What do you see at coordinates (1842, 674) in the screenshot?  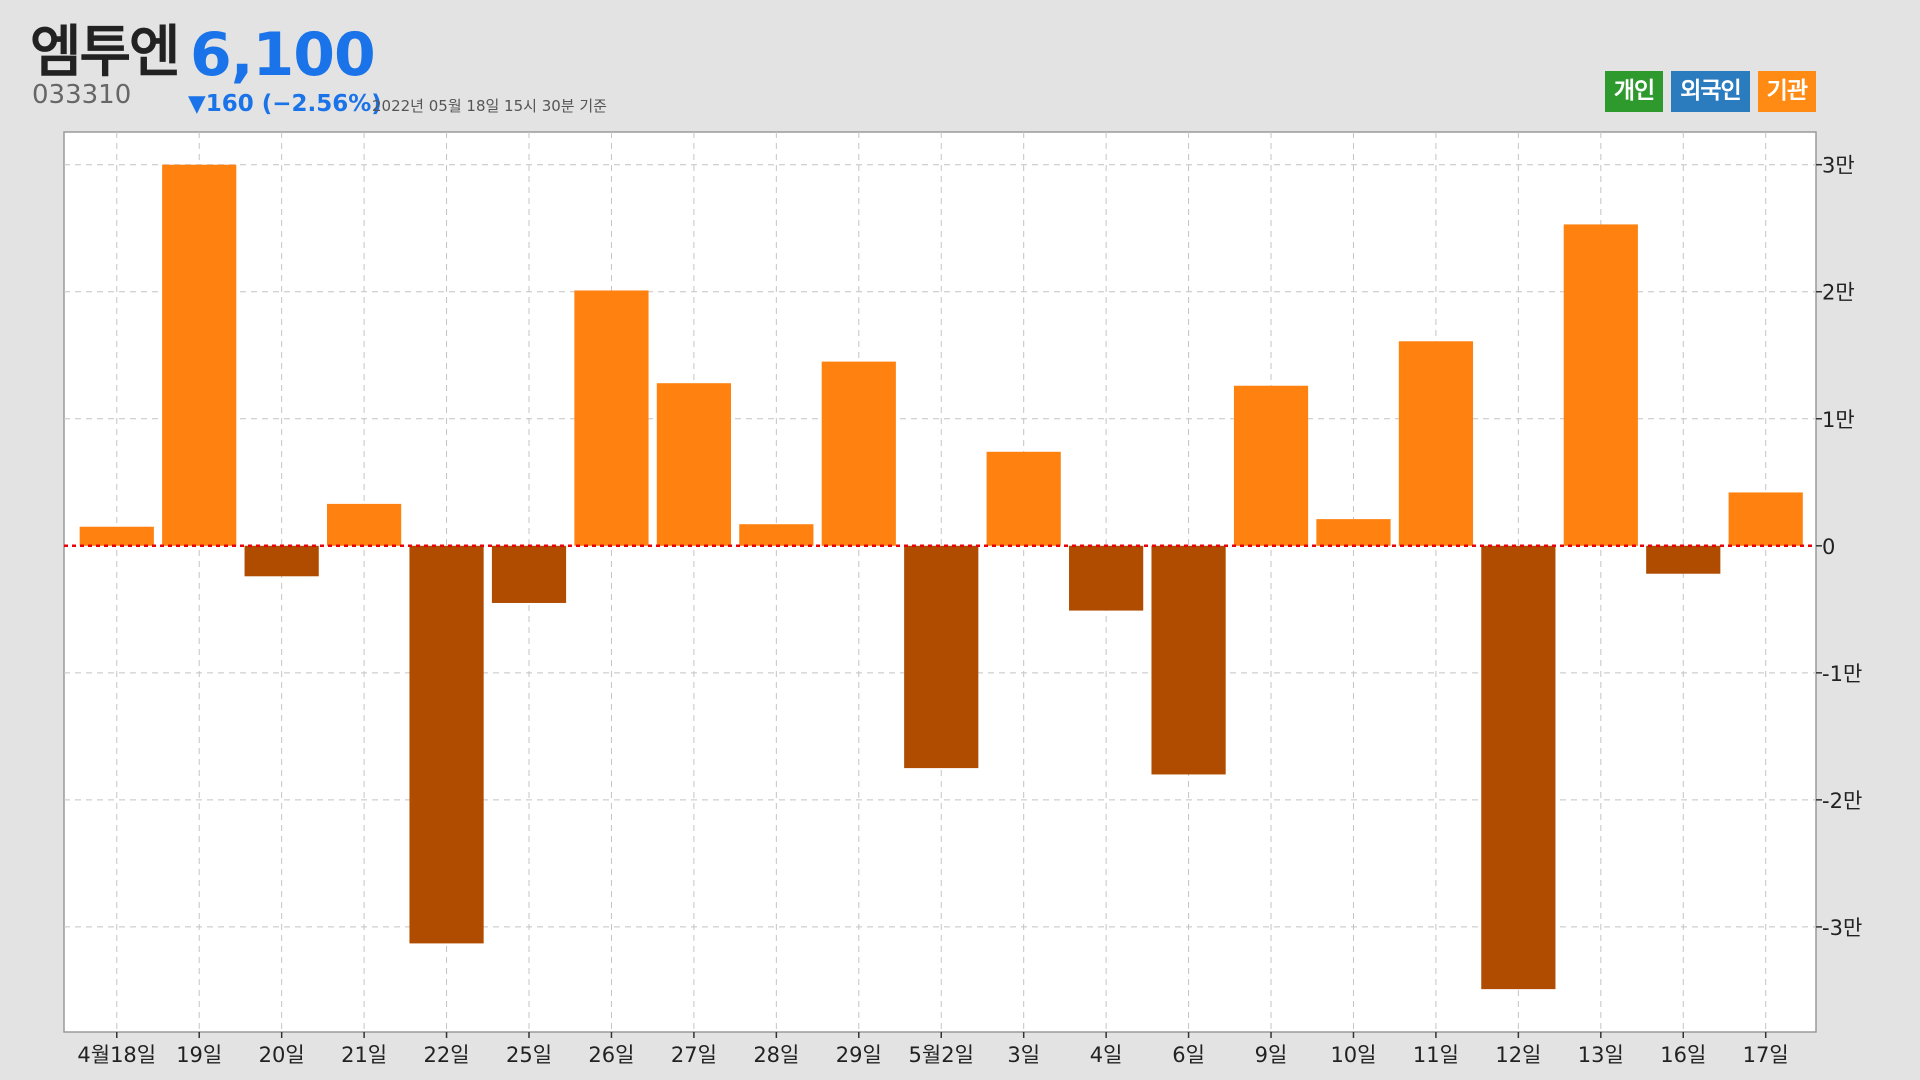 I see `y-tick-label: -1만` at bounding box center [1842, 674].